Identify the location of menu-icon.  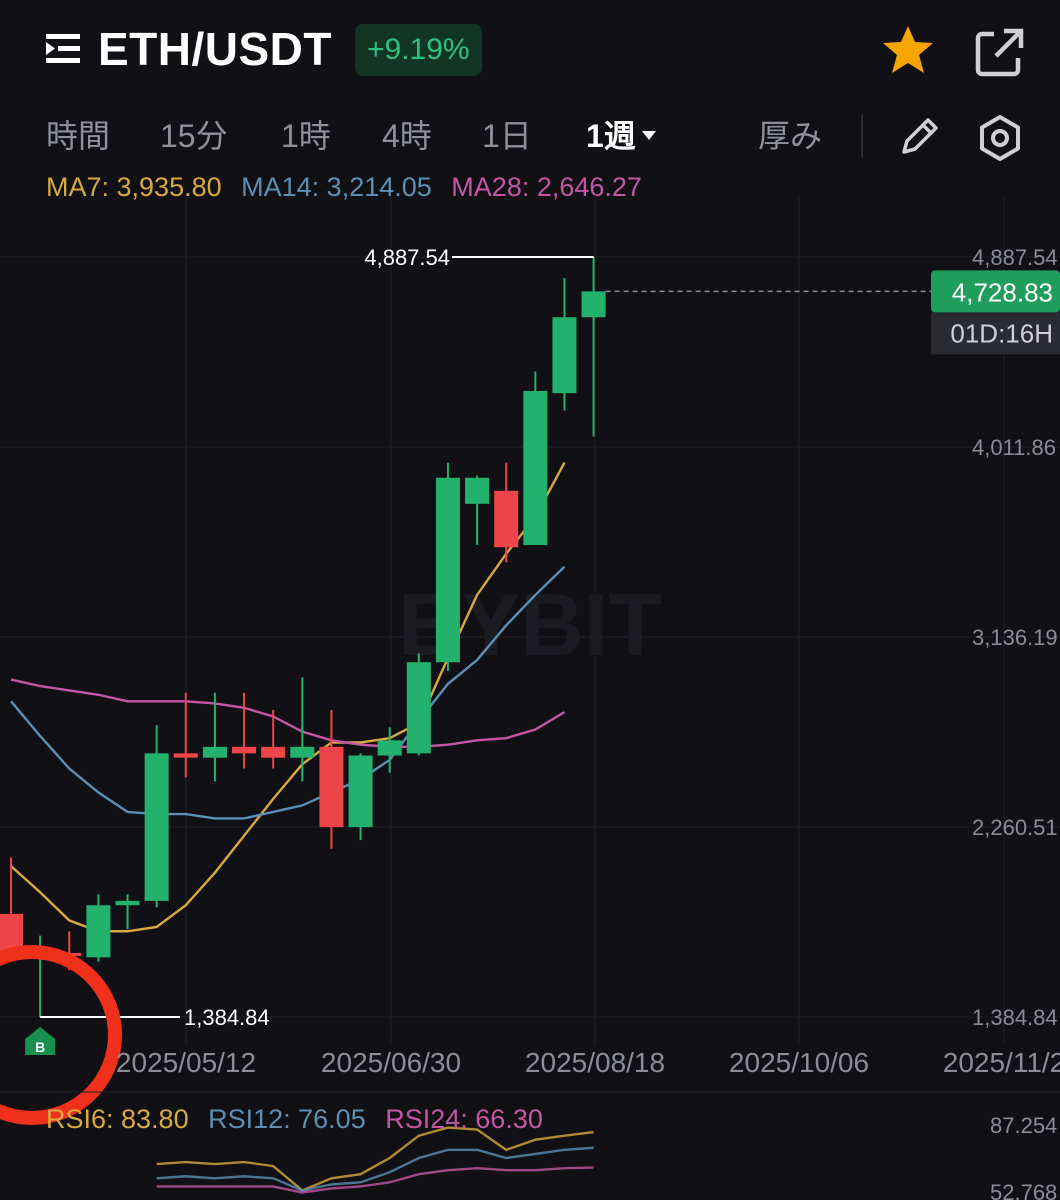
(66, 49).